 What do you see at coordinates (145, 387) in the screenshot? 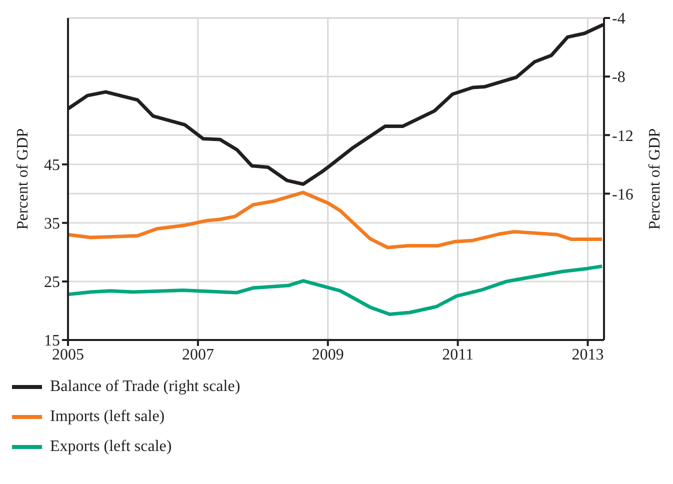
I see `legend-label: Balance of Trade (right scale)` at bounding box center [145, 387].